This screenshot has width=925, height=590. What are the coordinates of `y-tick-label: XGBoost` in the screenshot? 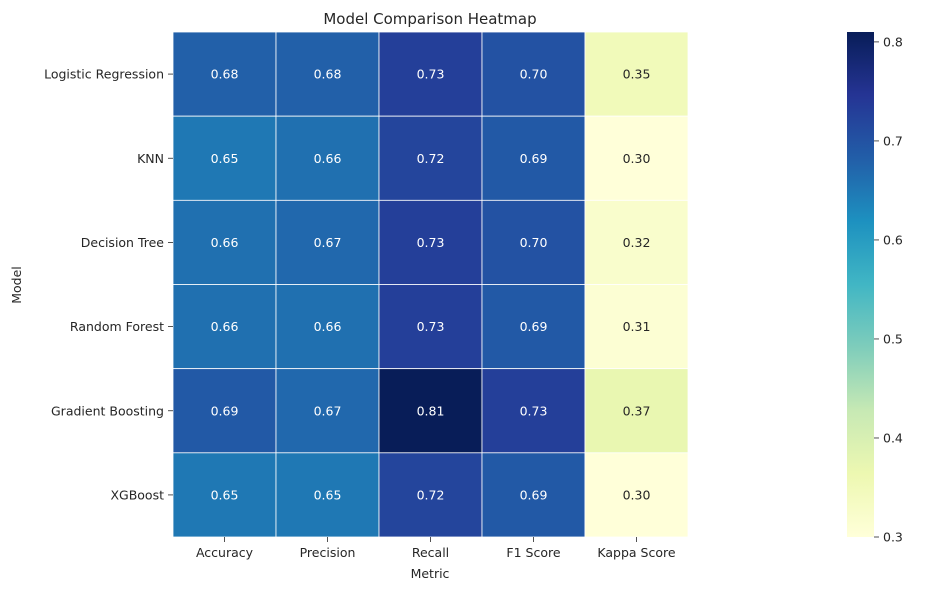 It's located at (137, 494).